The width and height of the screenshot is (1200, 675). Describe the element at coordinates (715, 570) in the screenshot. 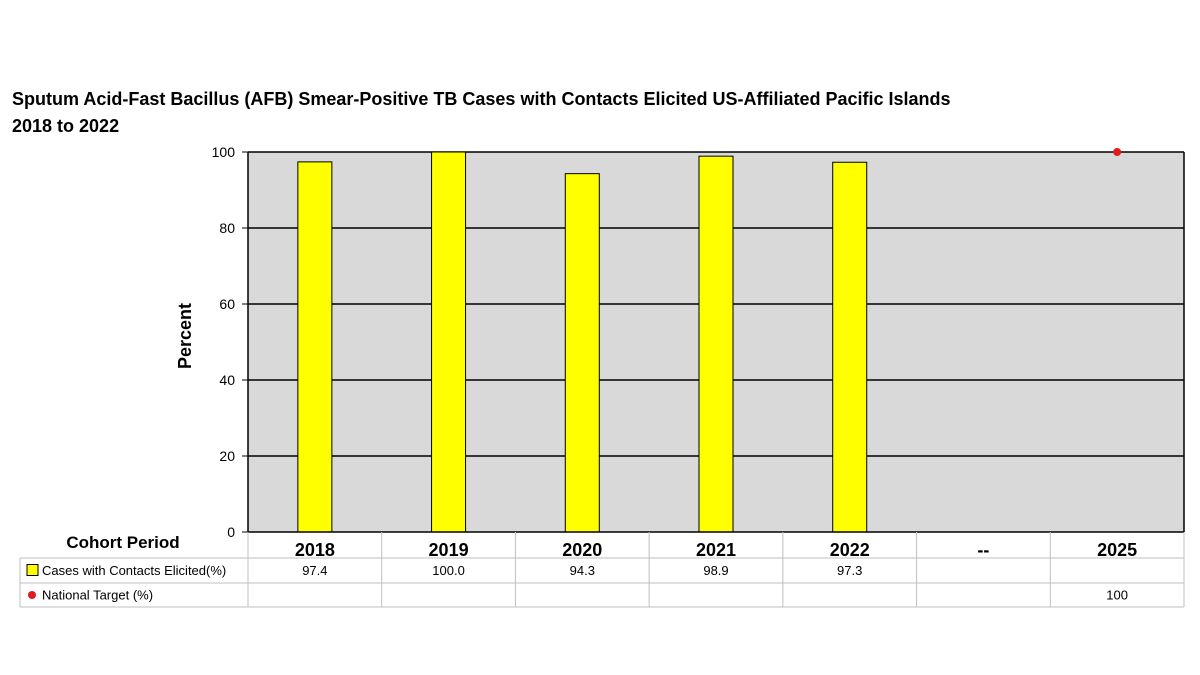

I see `data-label: 98.9` at that location.